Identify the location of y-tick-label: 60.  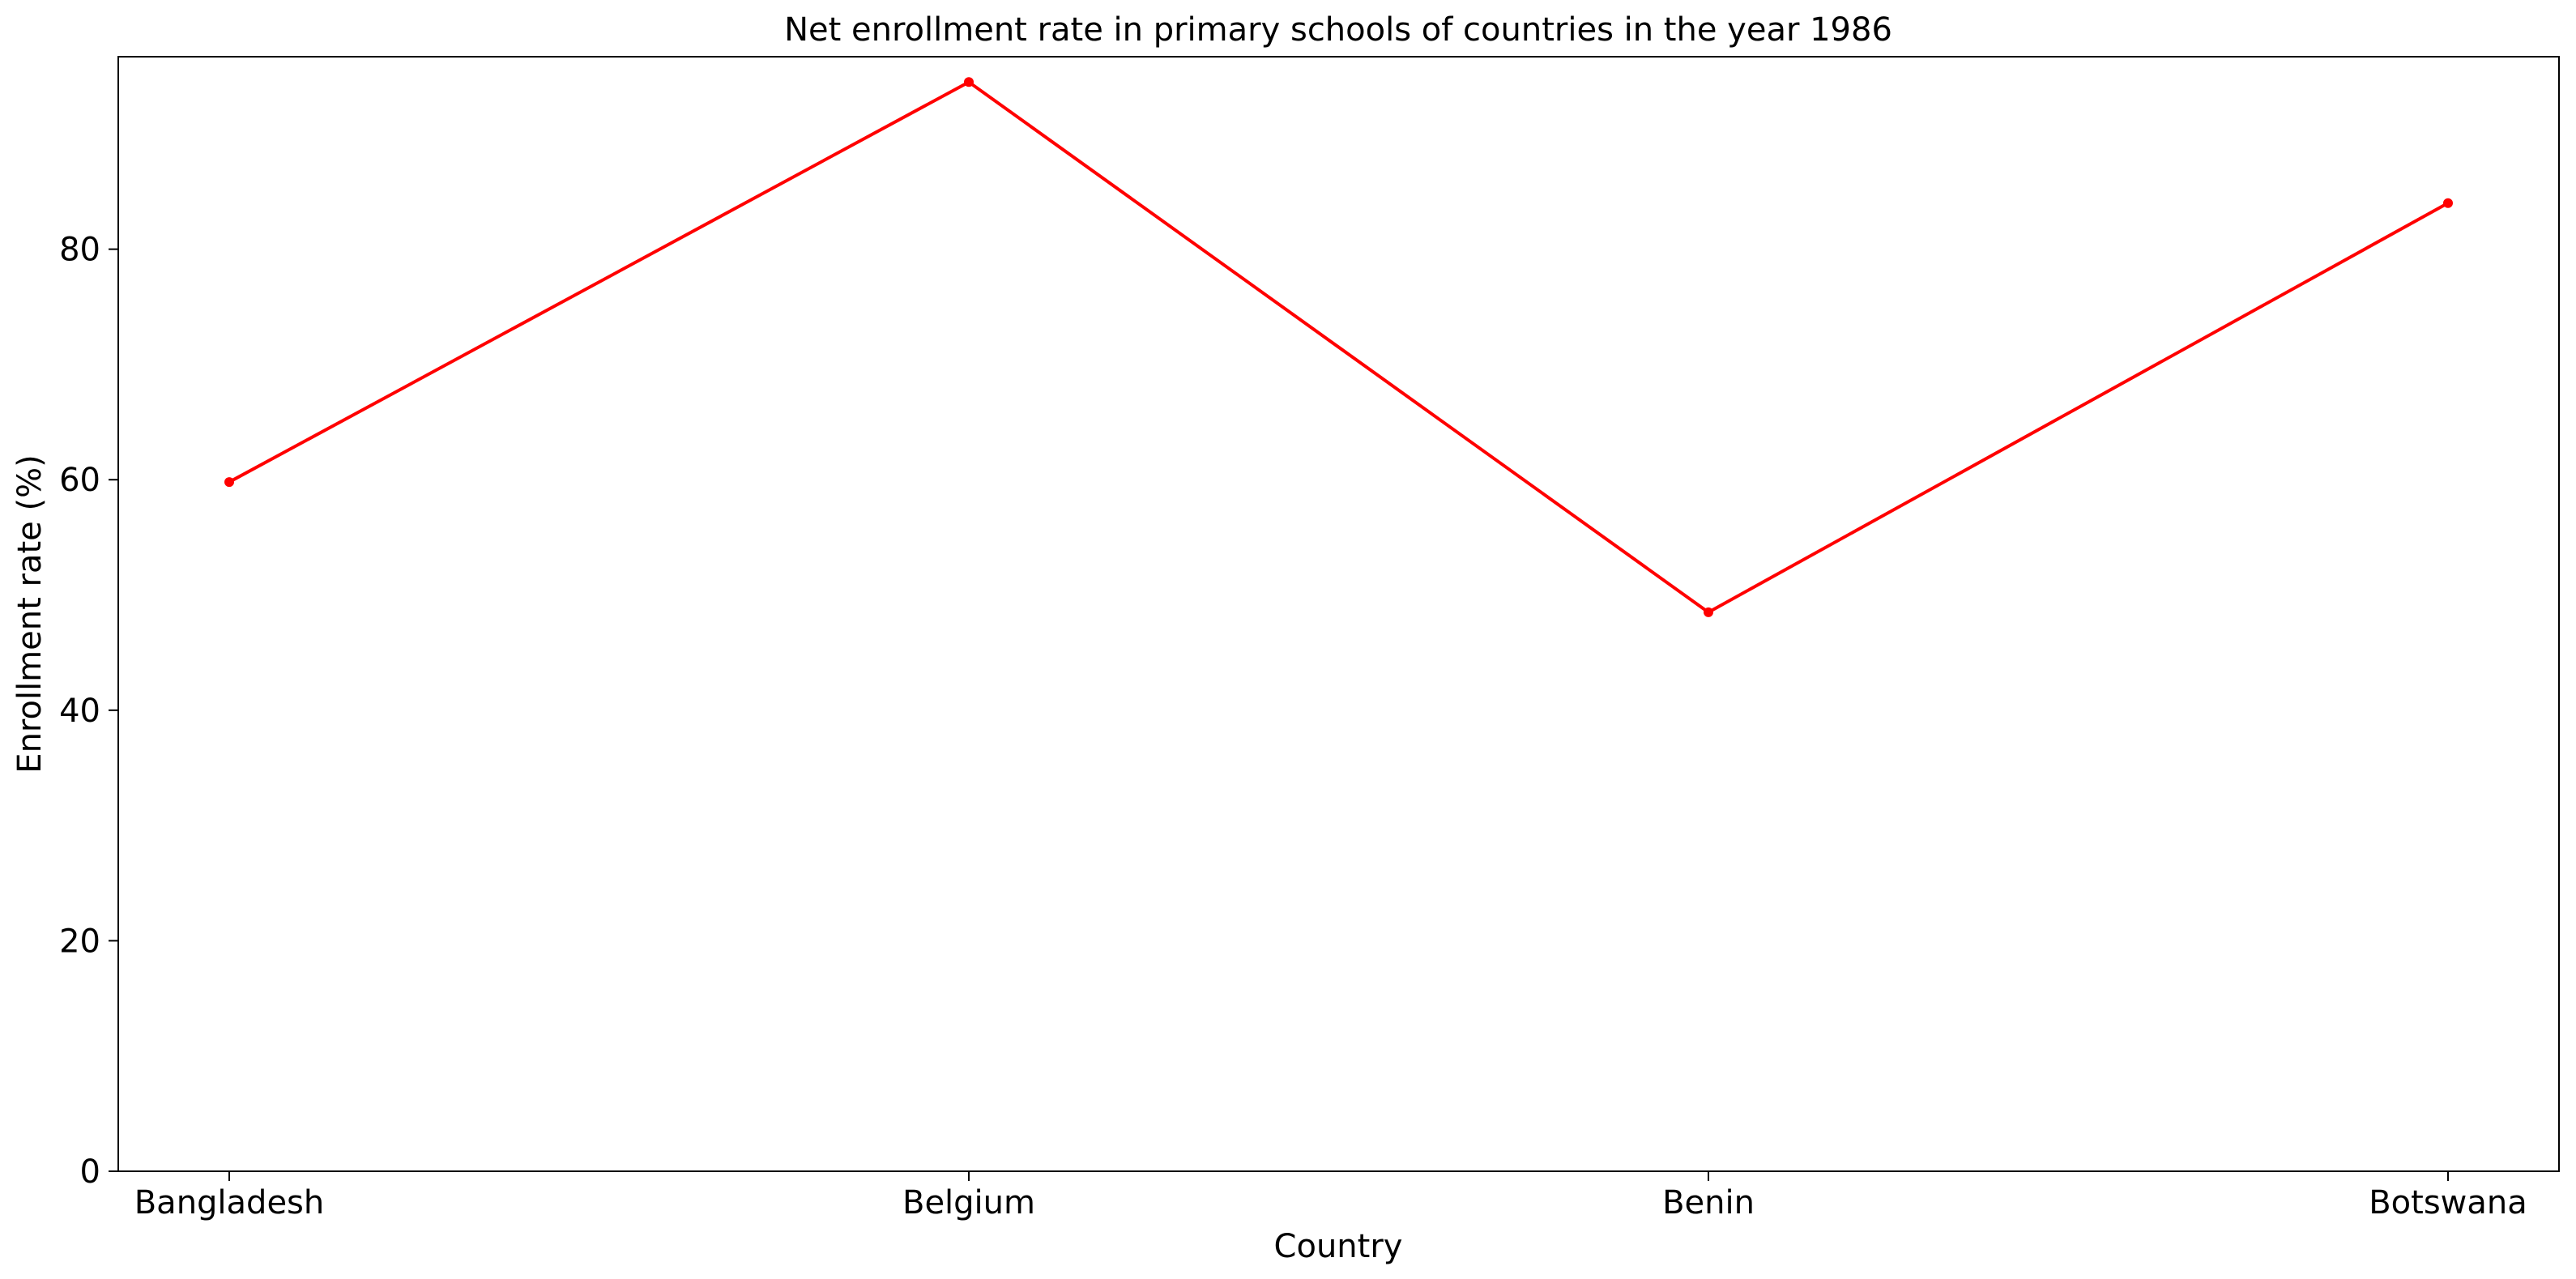
(79, 480).